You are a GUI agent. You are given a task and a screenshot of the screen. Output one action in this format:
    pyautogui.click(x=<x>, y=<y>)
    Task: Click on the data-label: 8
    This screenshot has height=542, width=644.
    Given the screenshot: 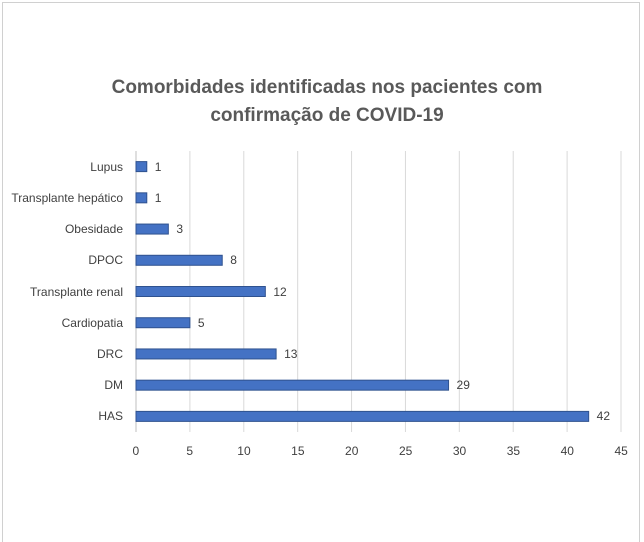 What is the action you would take?
    pyautogui.click(x=233, y=260)
    